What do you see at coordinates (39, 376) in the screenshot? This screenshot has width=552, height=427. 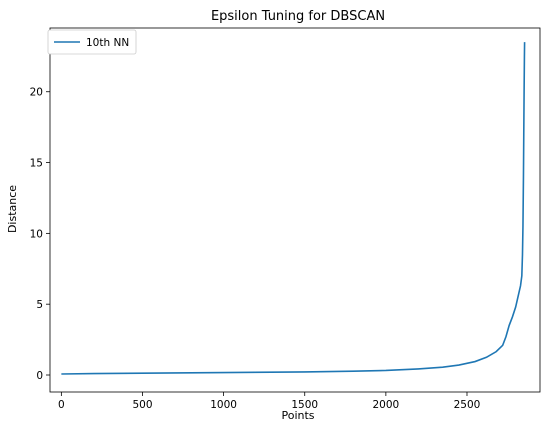 I see `y-tick-label: 0` at bounding box center [39, 376].